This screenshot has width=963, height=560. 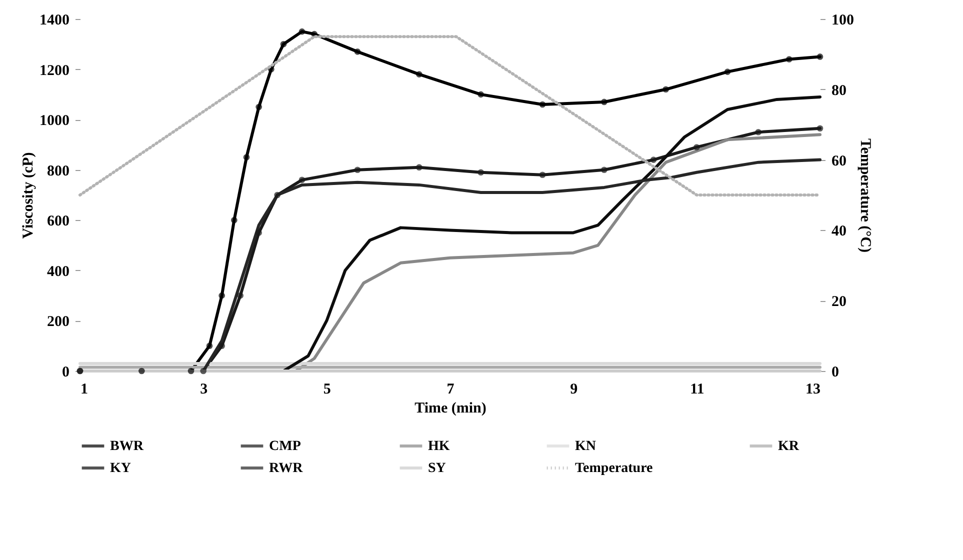 What do you see at coordinates (450, 408) in the screenshot?
I see `x-axis-title: Time (min)` at bounding box center [450, 408].